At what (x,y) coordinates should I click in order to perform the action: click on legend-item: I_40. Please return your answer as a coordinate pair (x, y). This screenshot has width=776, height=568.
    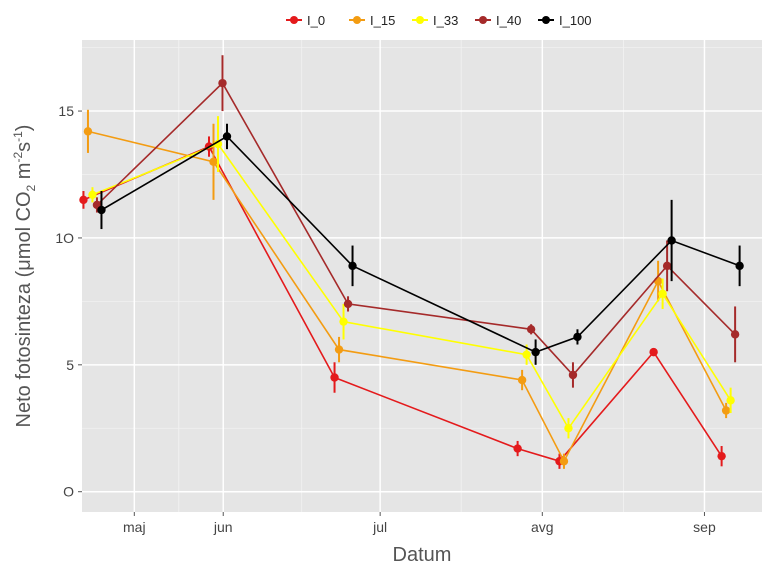
    Looking at the image, I should click on (498, 20).